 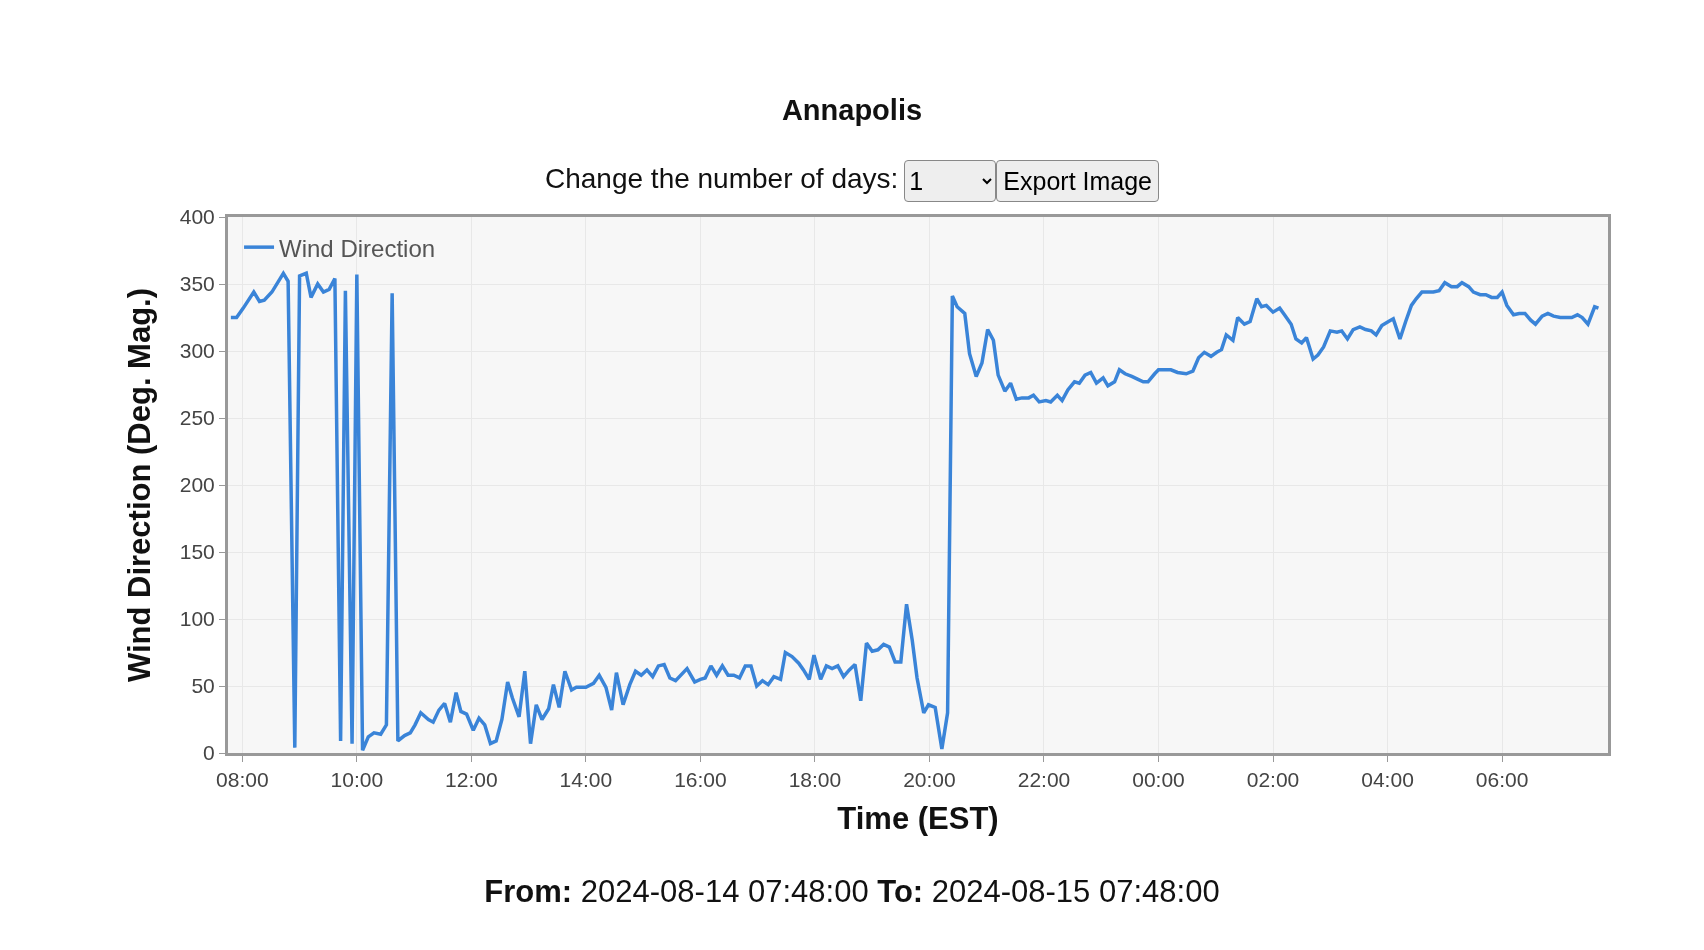 I want to click on x-tick-label: 00:00, so click(x=1158, y=780).